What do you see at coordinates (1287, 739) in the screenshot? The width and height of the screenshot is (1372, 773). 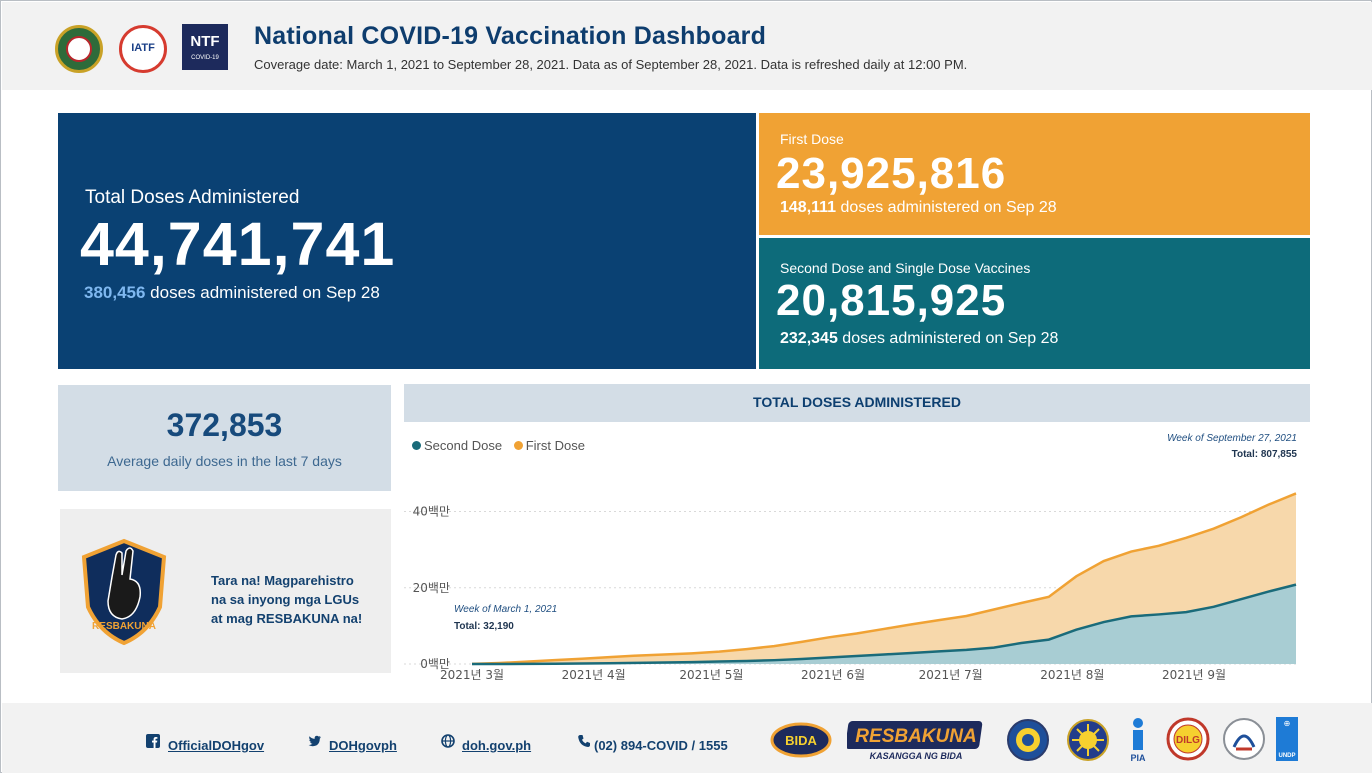 I see `undp-logo: ⊕ UNDP` at bounding box center [1287, 739].